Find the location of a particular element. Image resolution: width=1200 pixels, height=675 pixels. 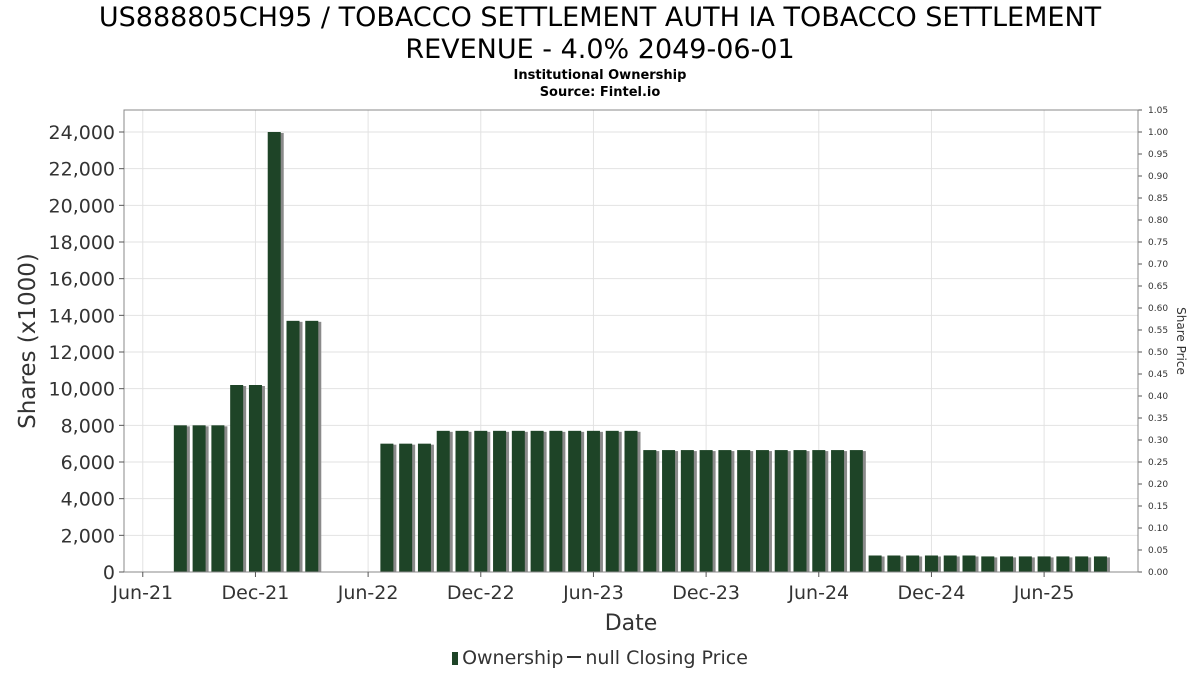

x-tick-label: Jun-24 is located at coordinates (818, 593).